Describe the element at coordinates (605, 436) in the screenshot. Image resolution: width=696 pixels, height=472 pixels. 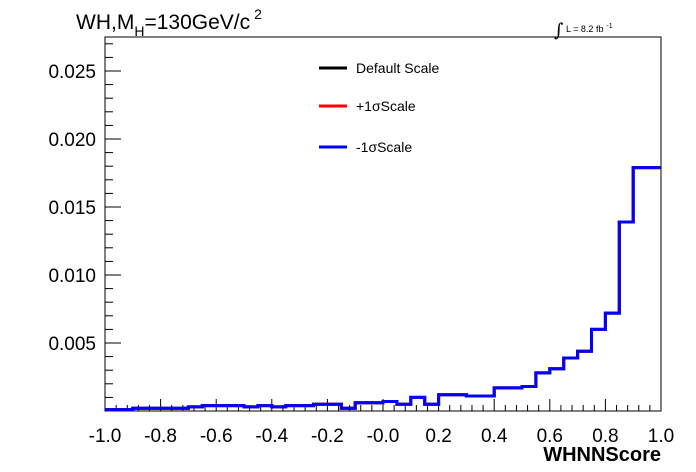
I see `x-tick-label: 0.8` at that location.